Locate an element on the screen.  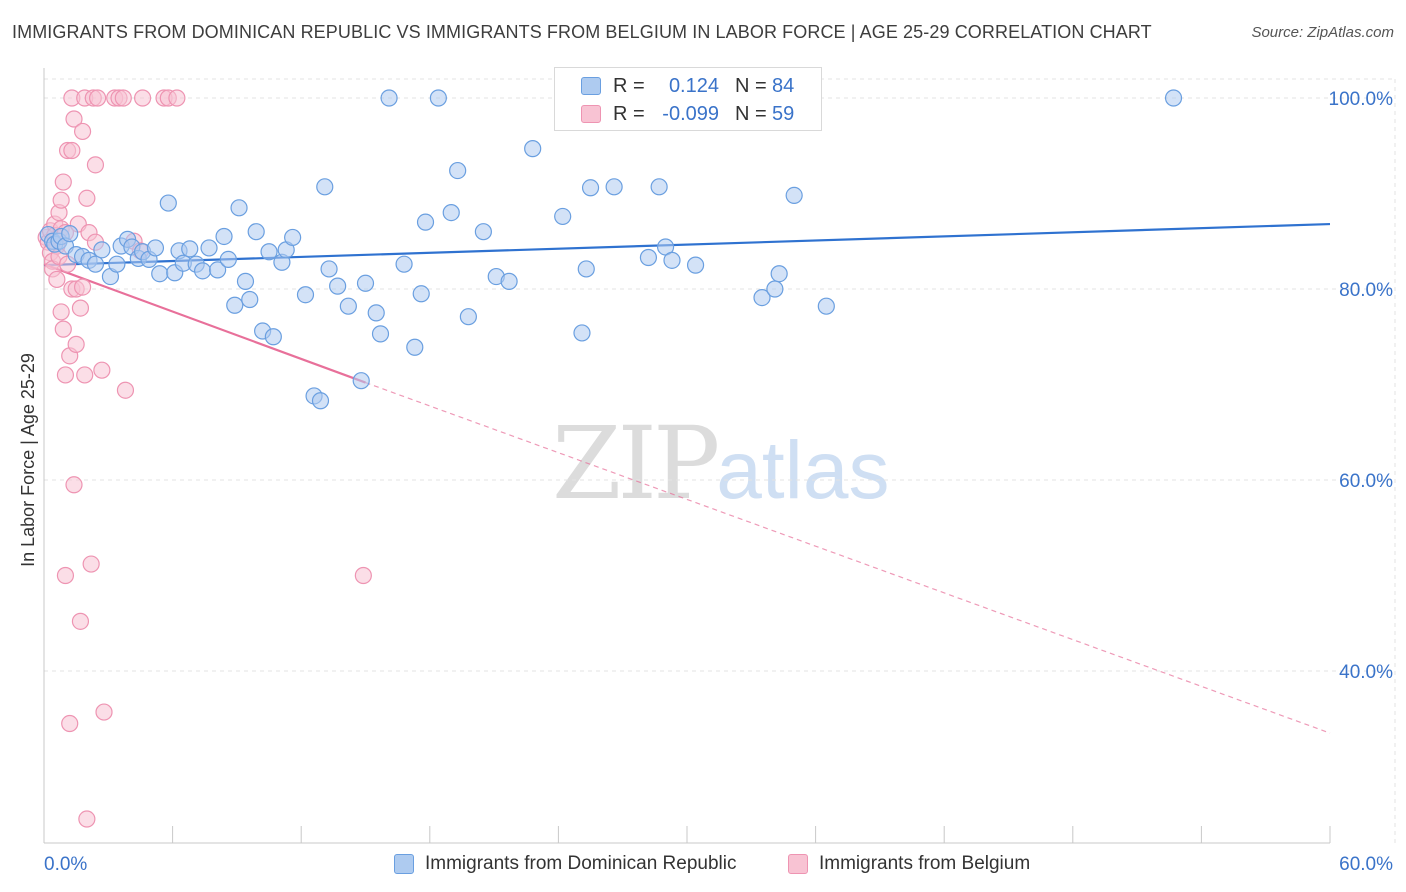
y-tick-label: 80.0% is located at coordinates (1366, 290).